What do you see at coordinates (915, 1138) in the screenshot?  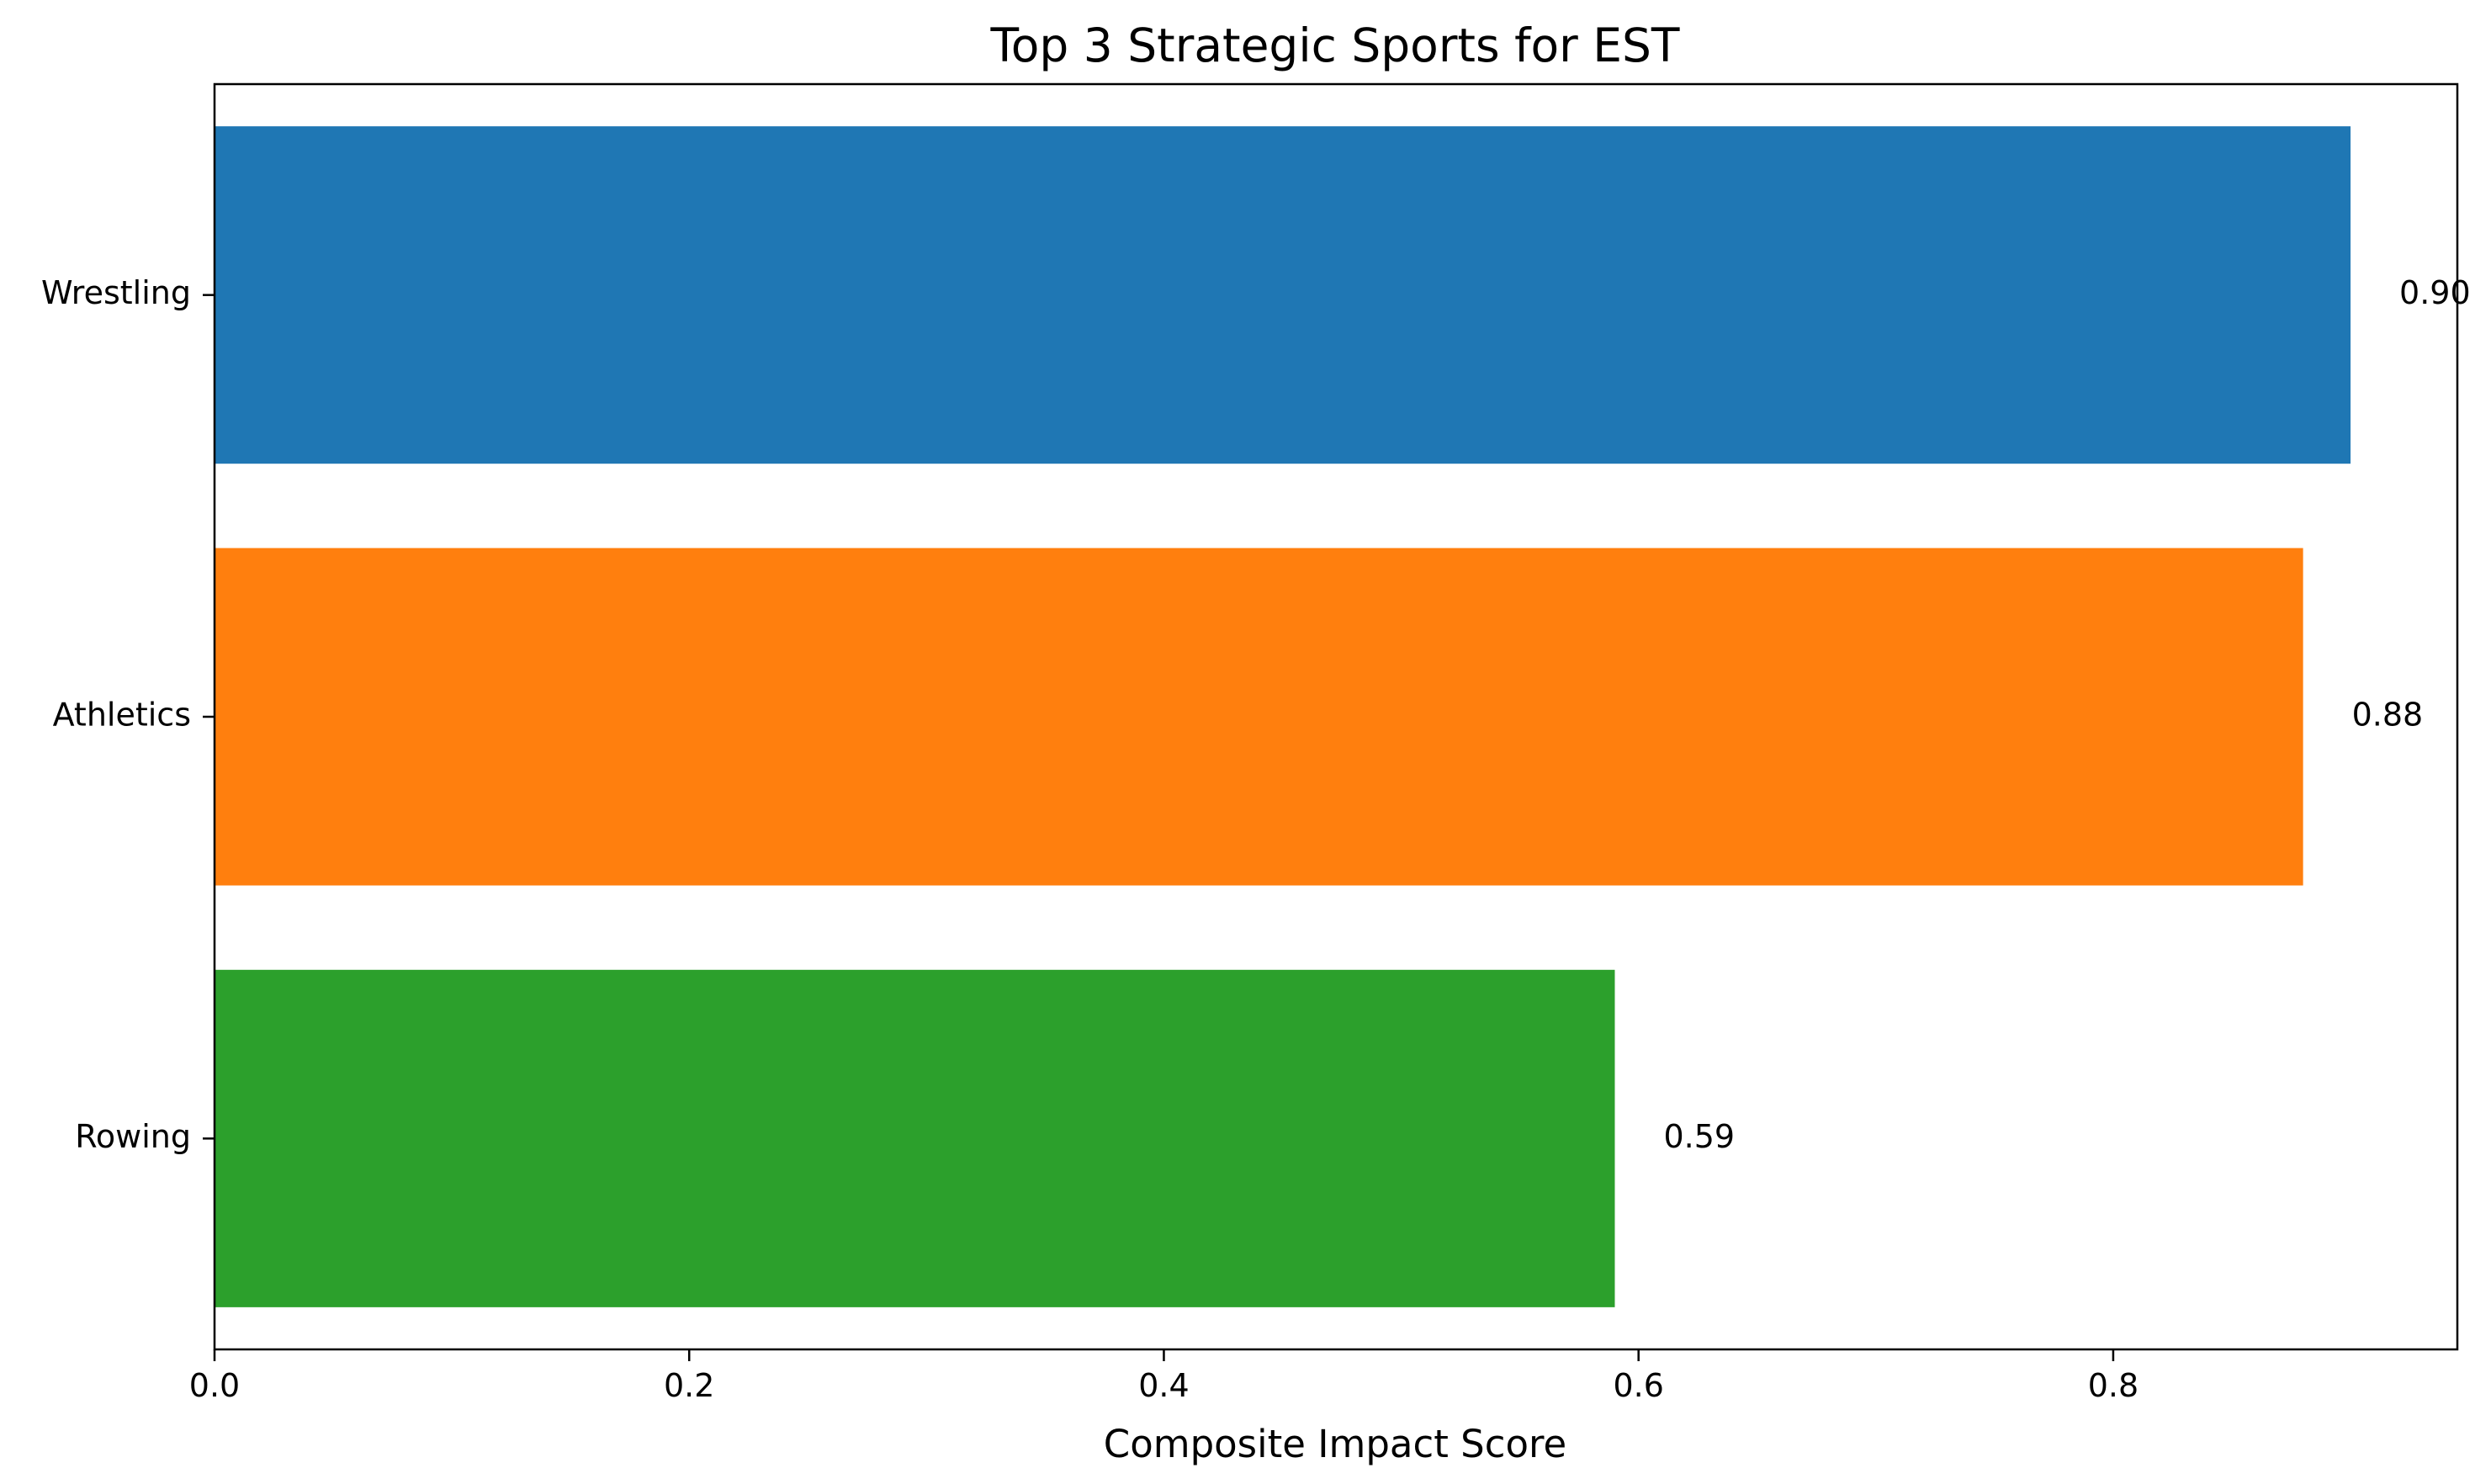 I see `bar-rowing` at bounding box center [915, 1138].